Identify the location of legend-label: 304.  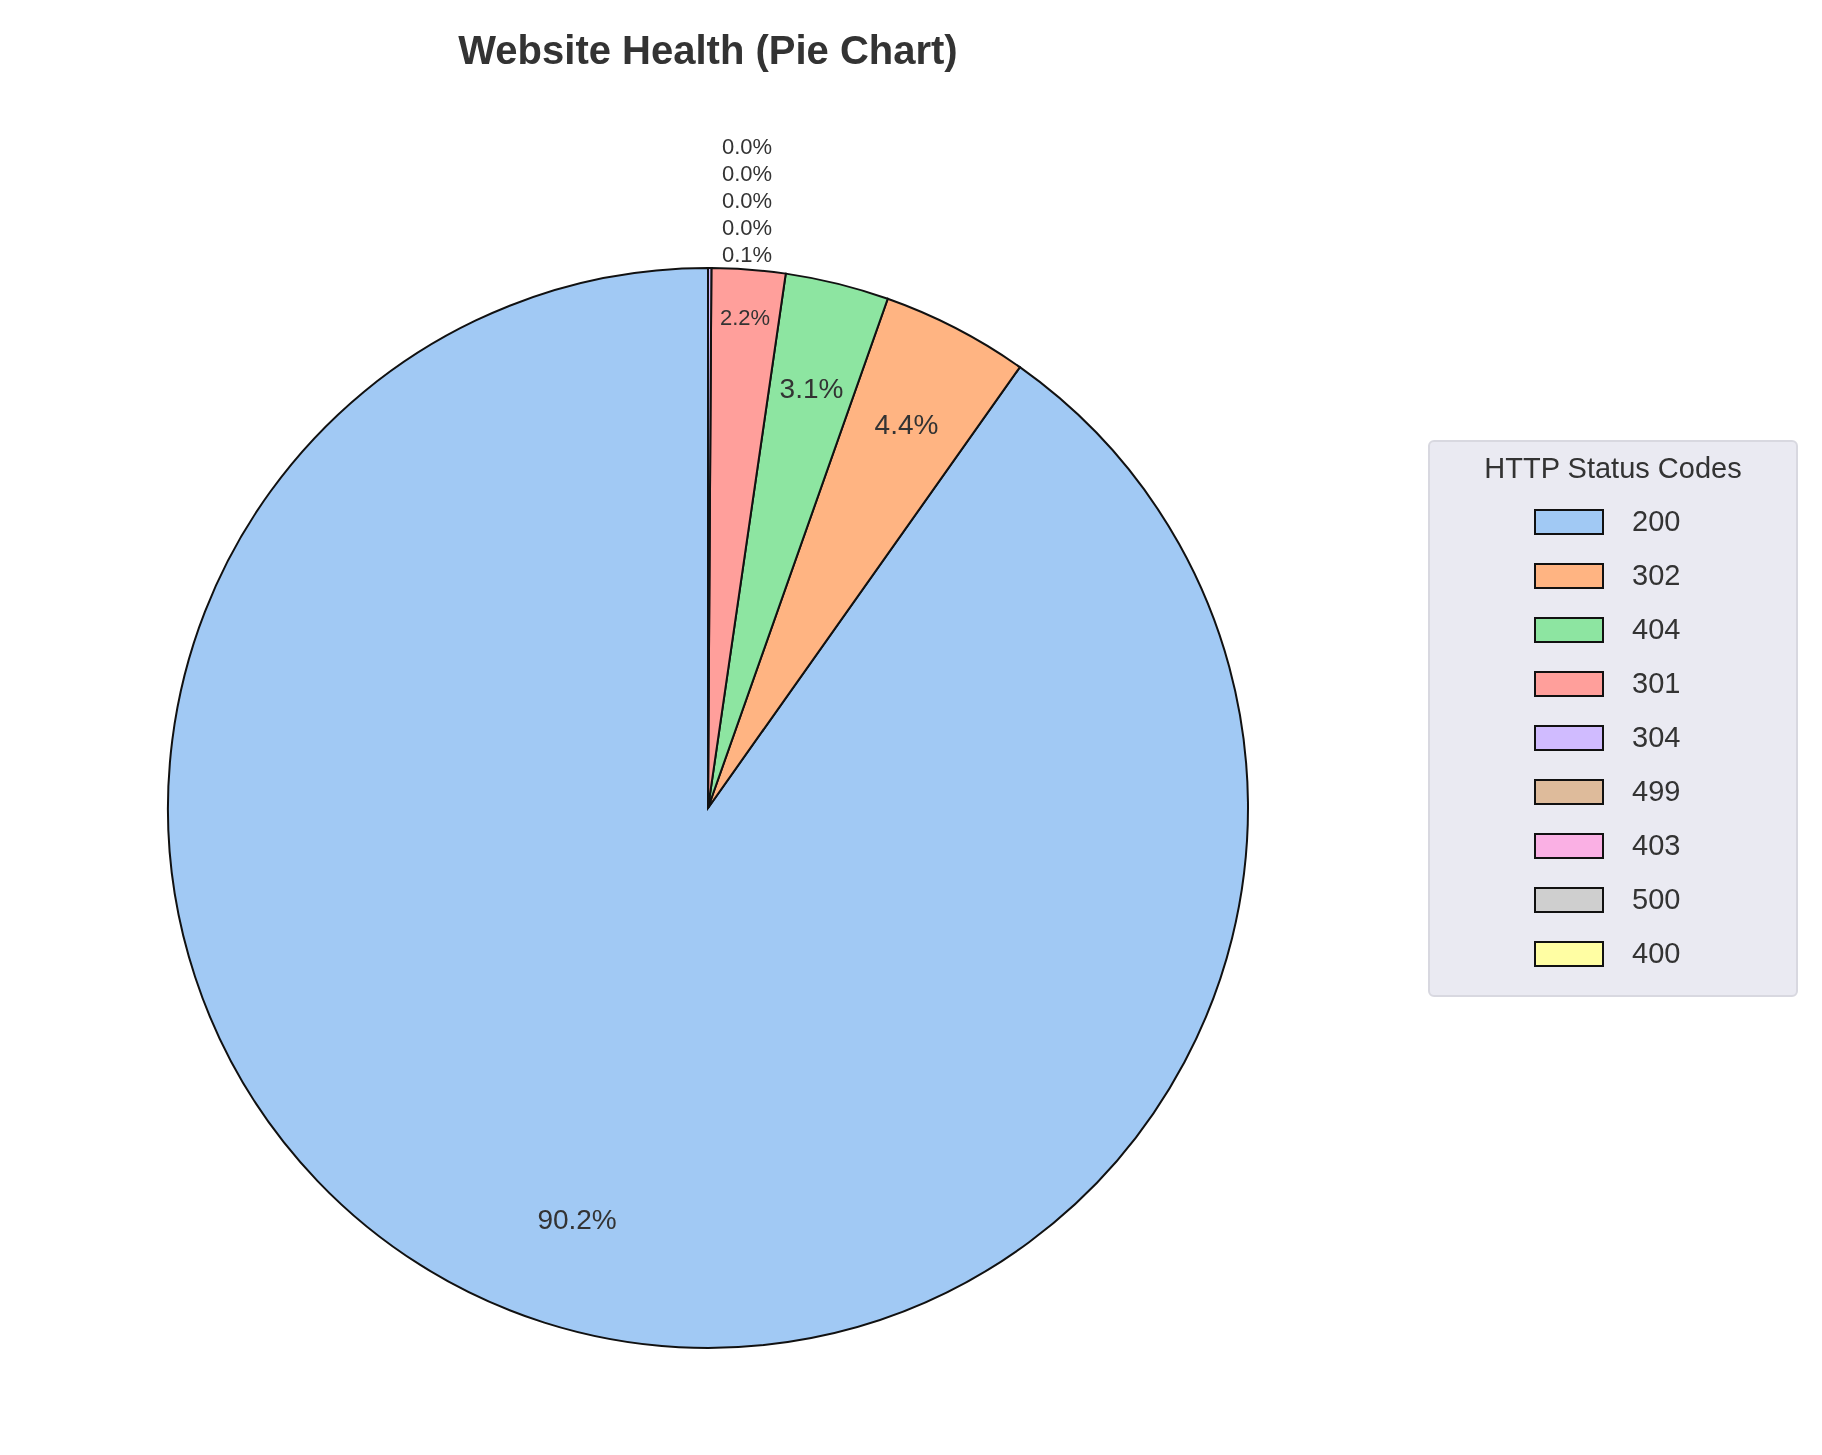
(1657, 737).